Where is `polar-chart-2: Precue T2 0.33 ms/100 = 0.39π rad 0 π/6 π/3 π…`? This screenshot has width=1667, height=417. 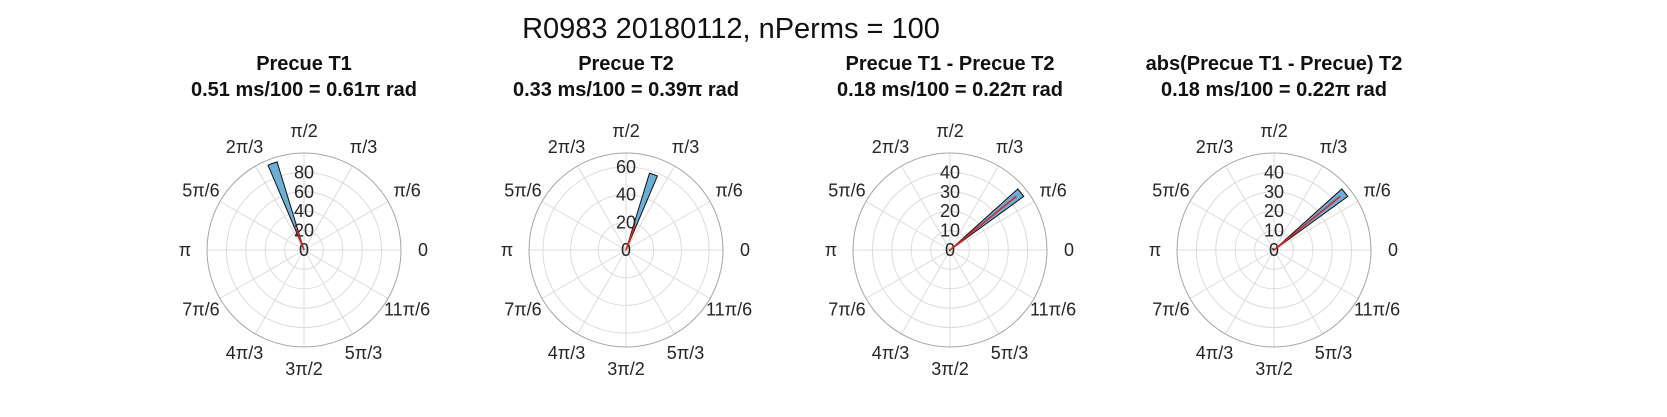
polar-chart-2: Precue T2 0.33 ms/100 = 0.39π rad 0 π/6 π/3 π… is located at coordinates (626, 216).